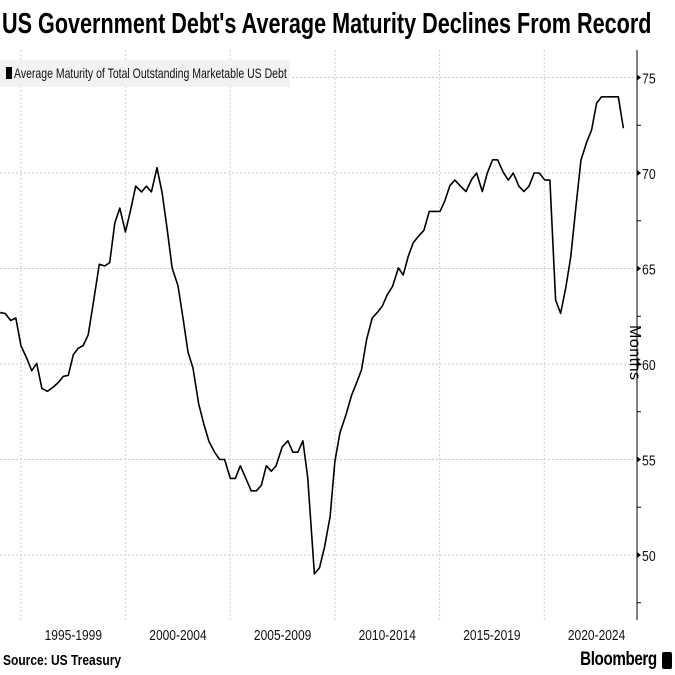 The width and height of the screenshot is (675, 675). What do you see at coordinates (634, 353) in the screenshot?
I see `y-axis-title: Months` at bounding box center [634, 353].